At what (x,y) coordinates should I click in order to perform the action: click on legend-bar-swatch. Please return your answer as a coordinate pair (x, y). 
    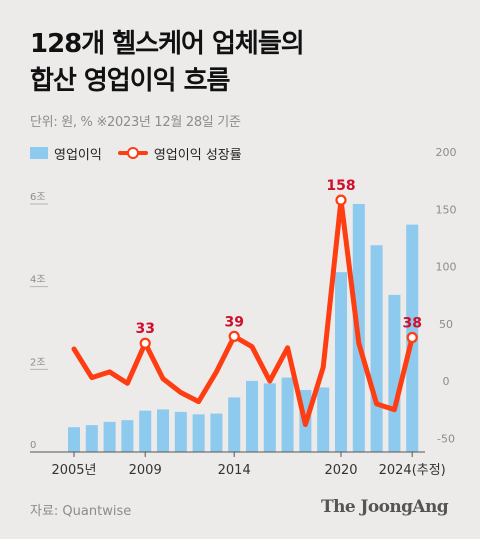
    Looking at the image, I should click on (39, 153).